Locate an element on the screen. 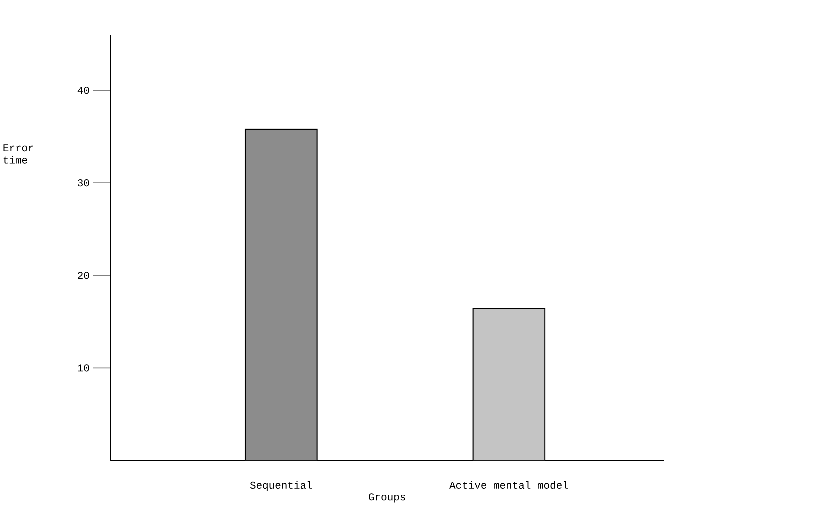 The image size is (835, 526). x-tick-label: Sequential is located at coordinates (281, 487).